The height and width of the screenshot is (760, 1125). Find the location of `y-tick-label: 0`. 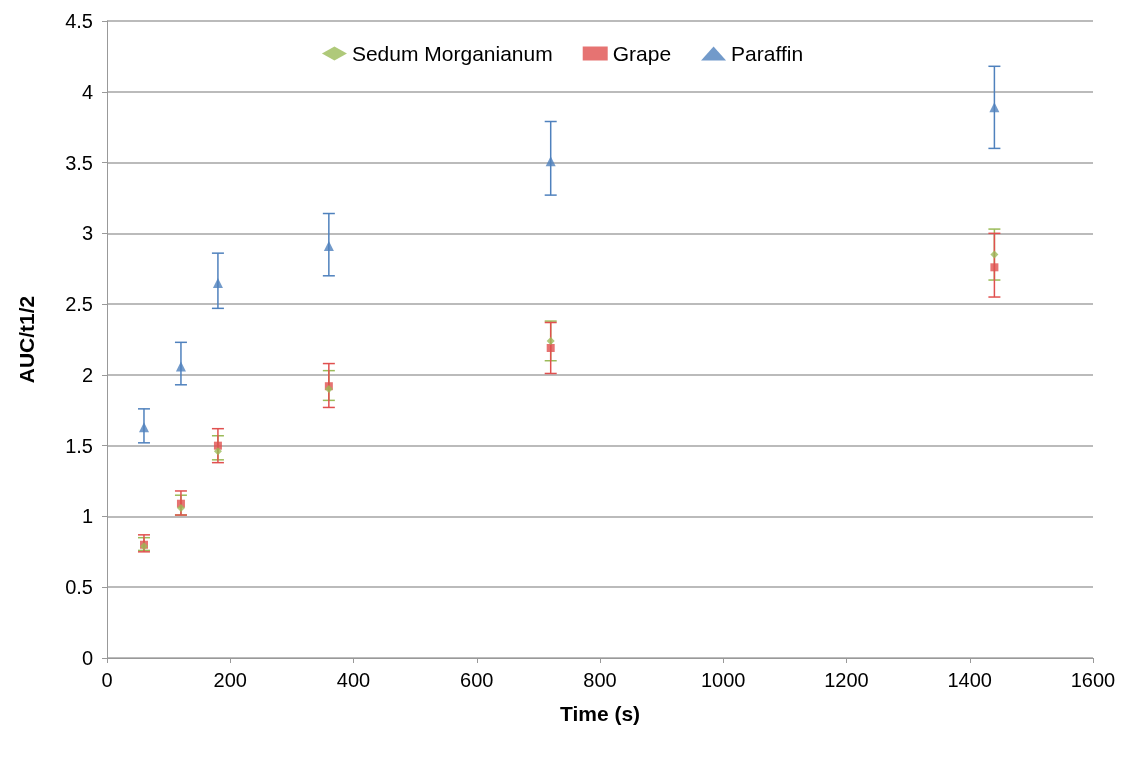

y-tick-label: 0 is located at coordinates (87, 658).